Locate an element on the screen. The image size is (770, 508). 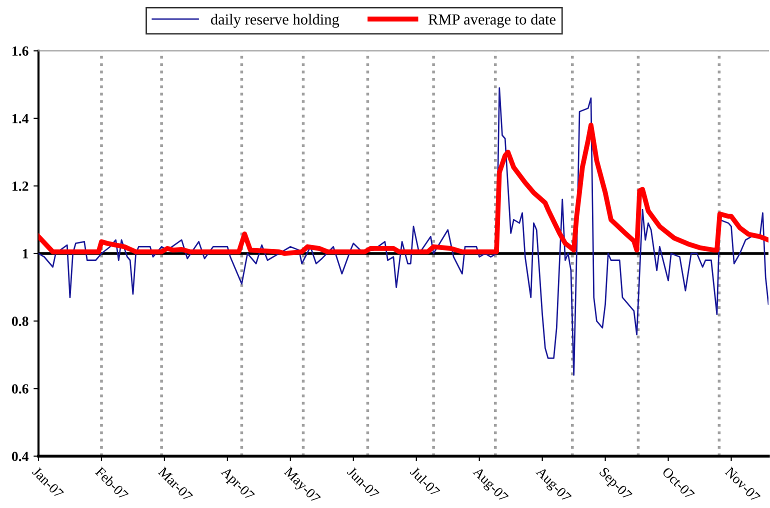
y-tick-label: 0.4 is located at coordinates (20, 457).